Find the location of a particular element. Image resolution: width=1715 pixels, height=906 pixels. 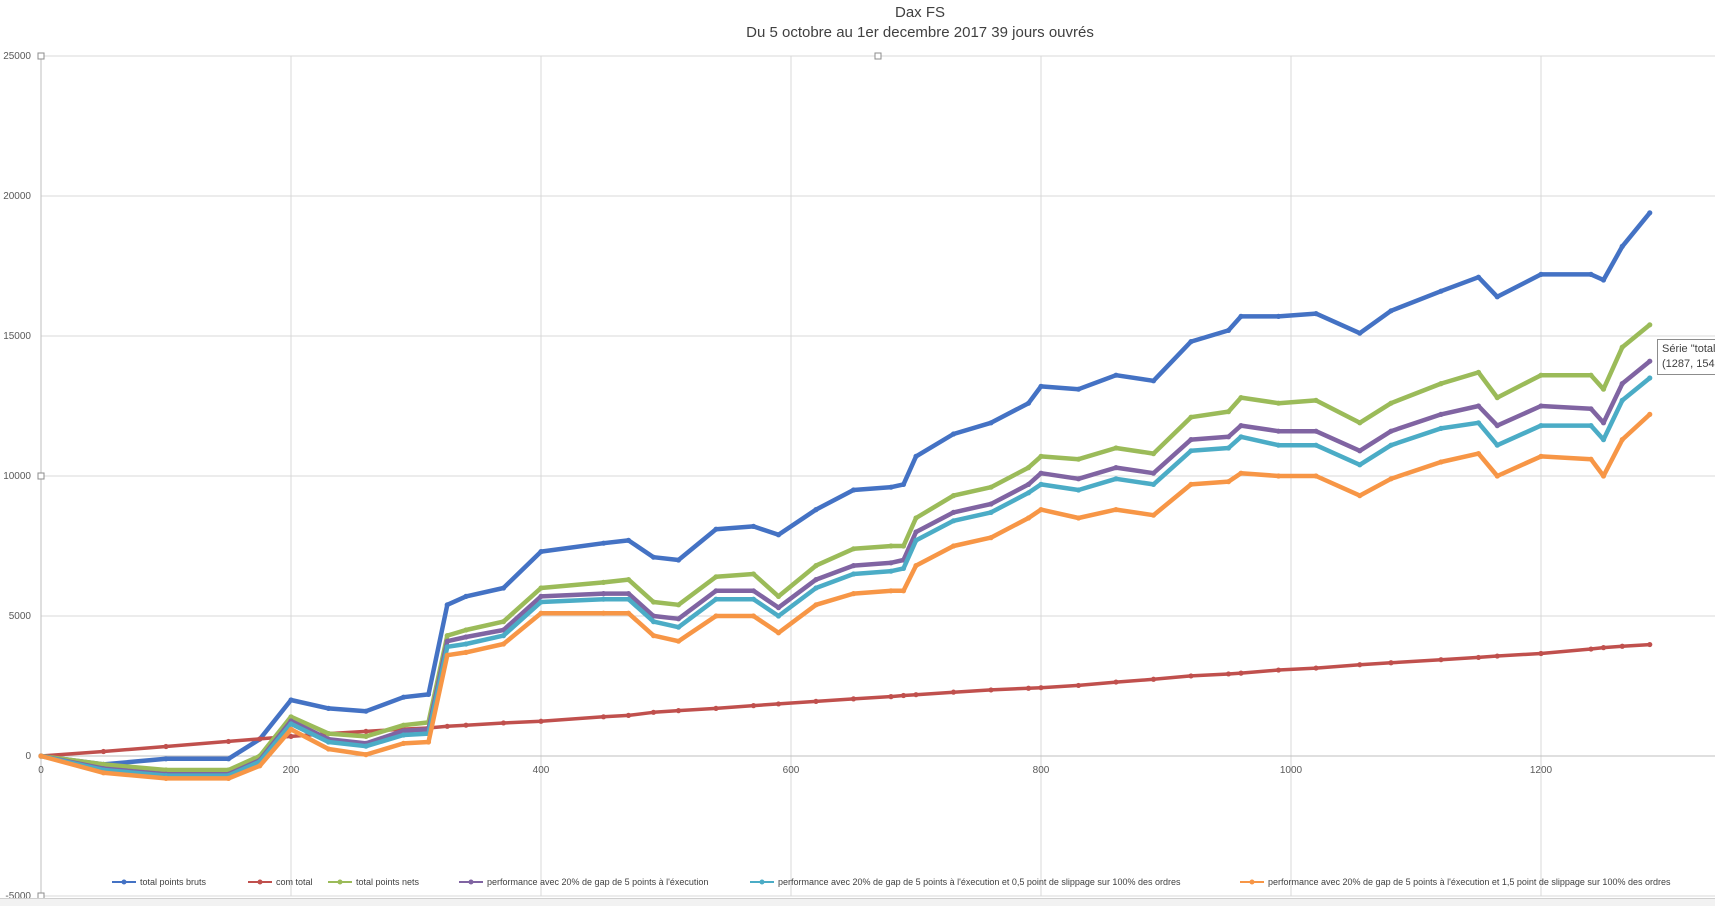

legend-marker-dot is located at coordinates (124, 882).